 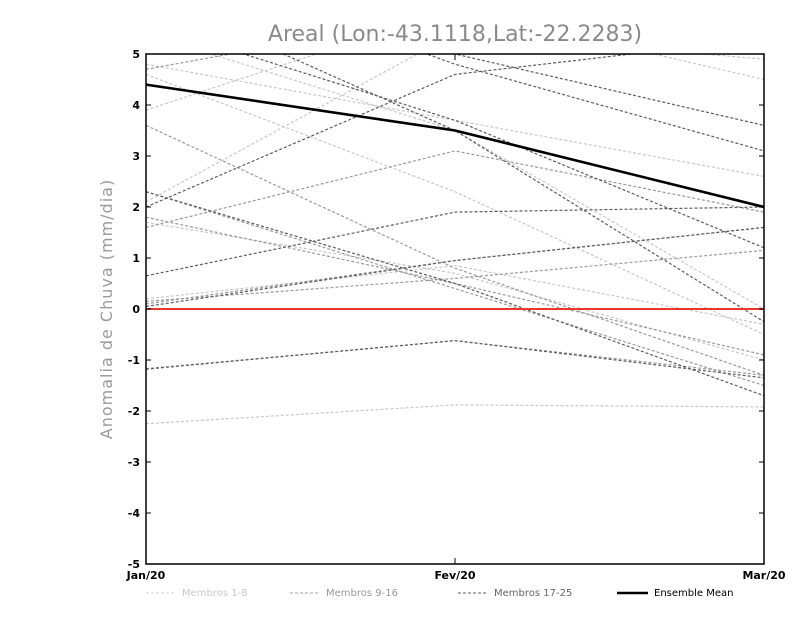 I want to click on y-tick-label: 3, so click(x=136, y=156).